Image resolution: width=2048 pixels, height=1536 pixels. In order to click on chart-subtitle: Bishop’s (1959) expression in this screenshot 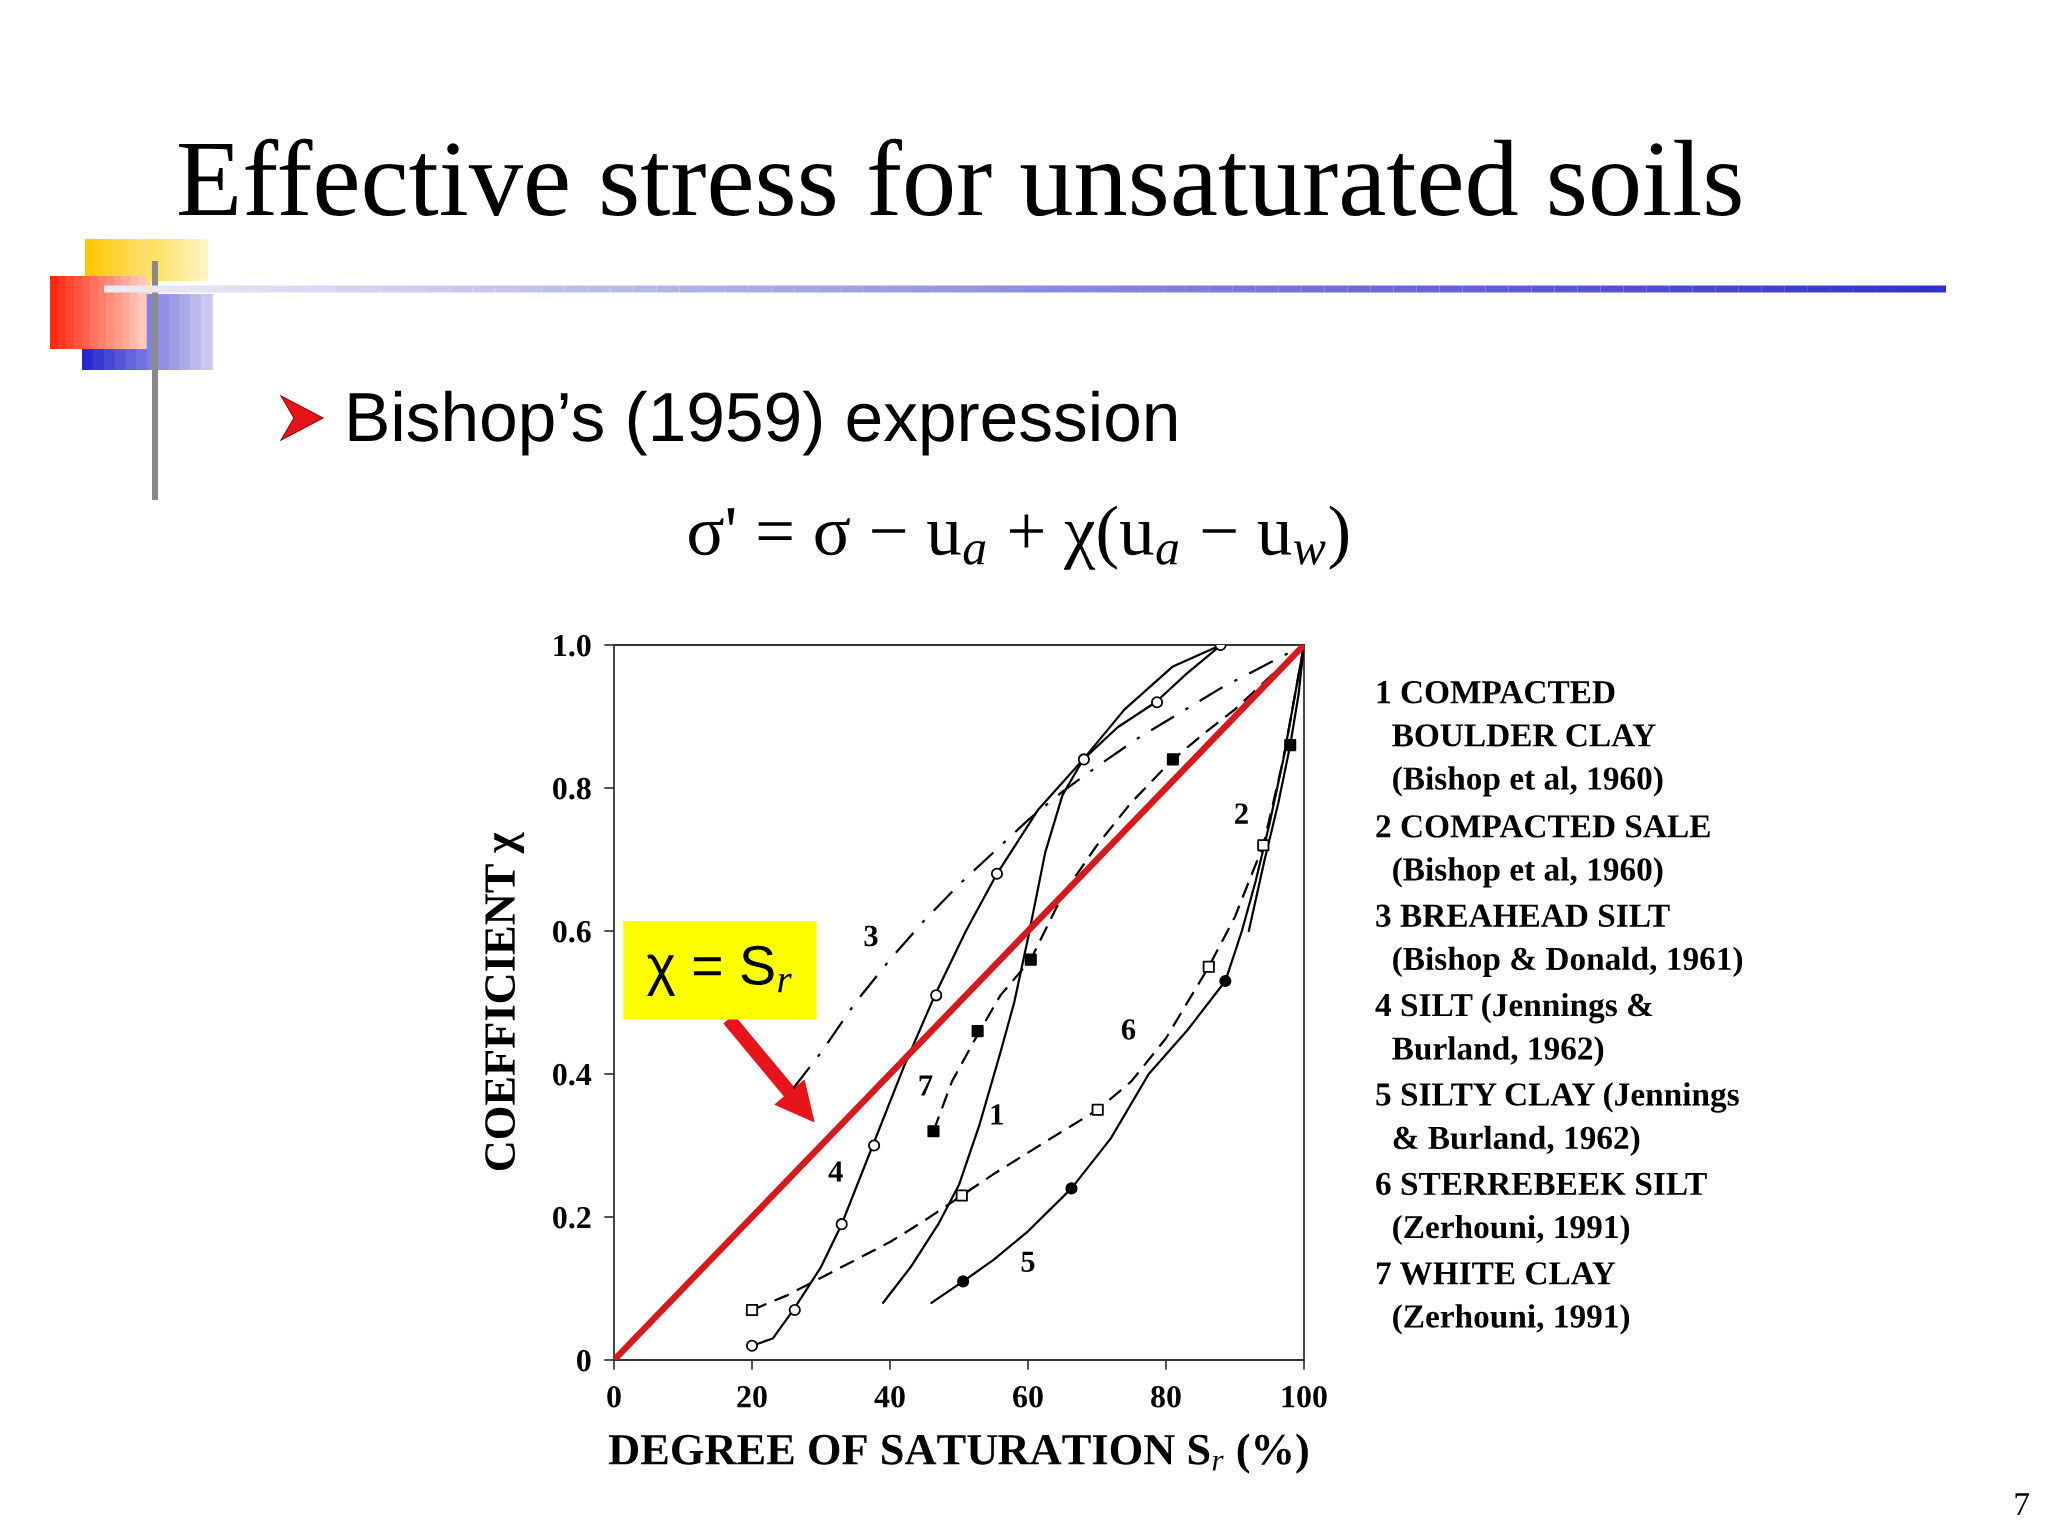, I will do `click(762, 423)`.